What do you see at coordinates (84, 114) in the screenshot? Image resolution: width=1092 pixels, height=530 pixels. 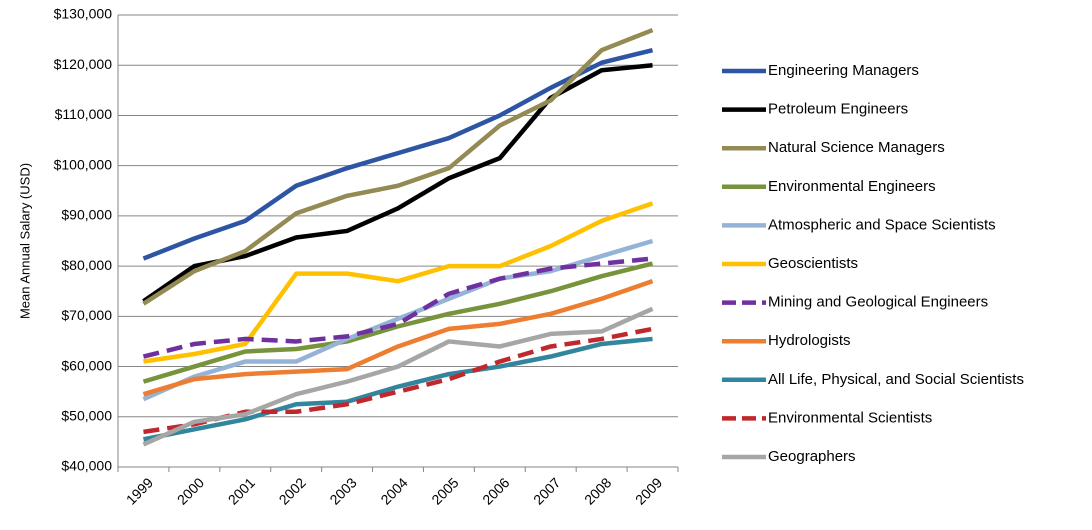 I see `y-tick-label: $110,000` at bounding box center [84, 114].